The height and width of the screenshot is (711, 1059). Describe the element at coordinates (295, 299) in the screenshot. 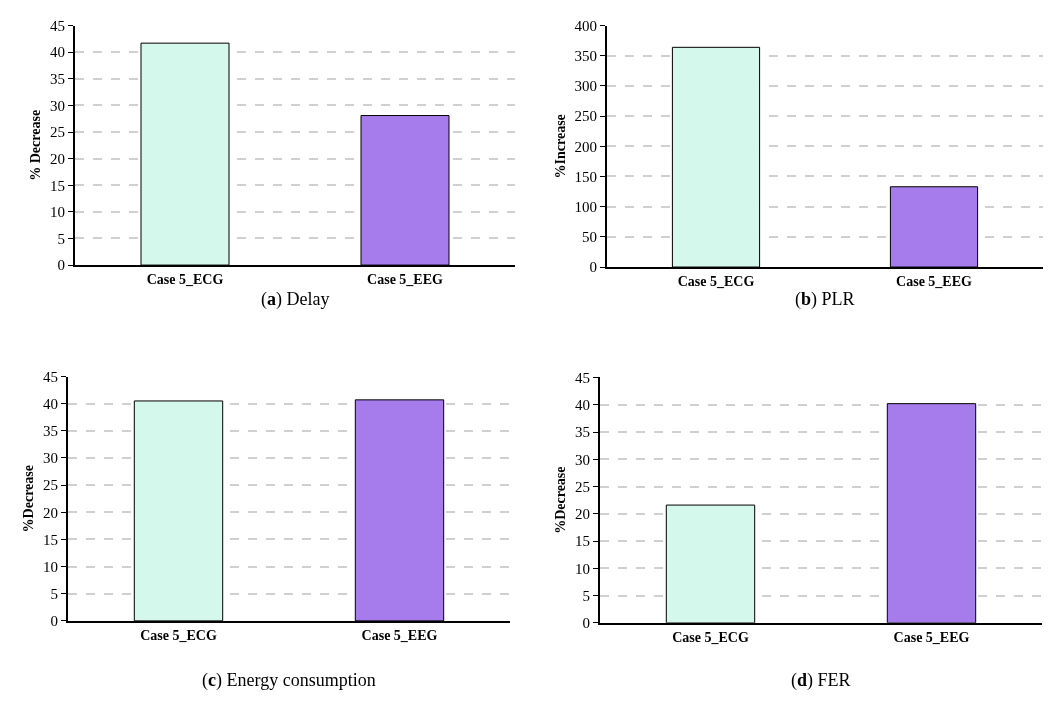

I see `text: (a) Delay` at that location.